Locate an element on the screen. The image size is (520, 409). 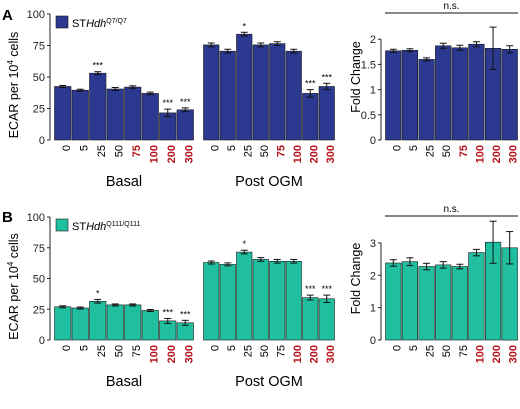
y-tick-label: 1.5 is located at coordinates (368, 65).